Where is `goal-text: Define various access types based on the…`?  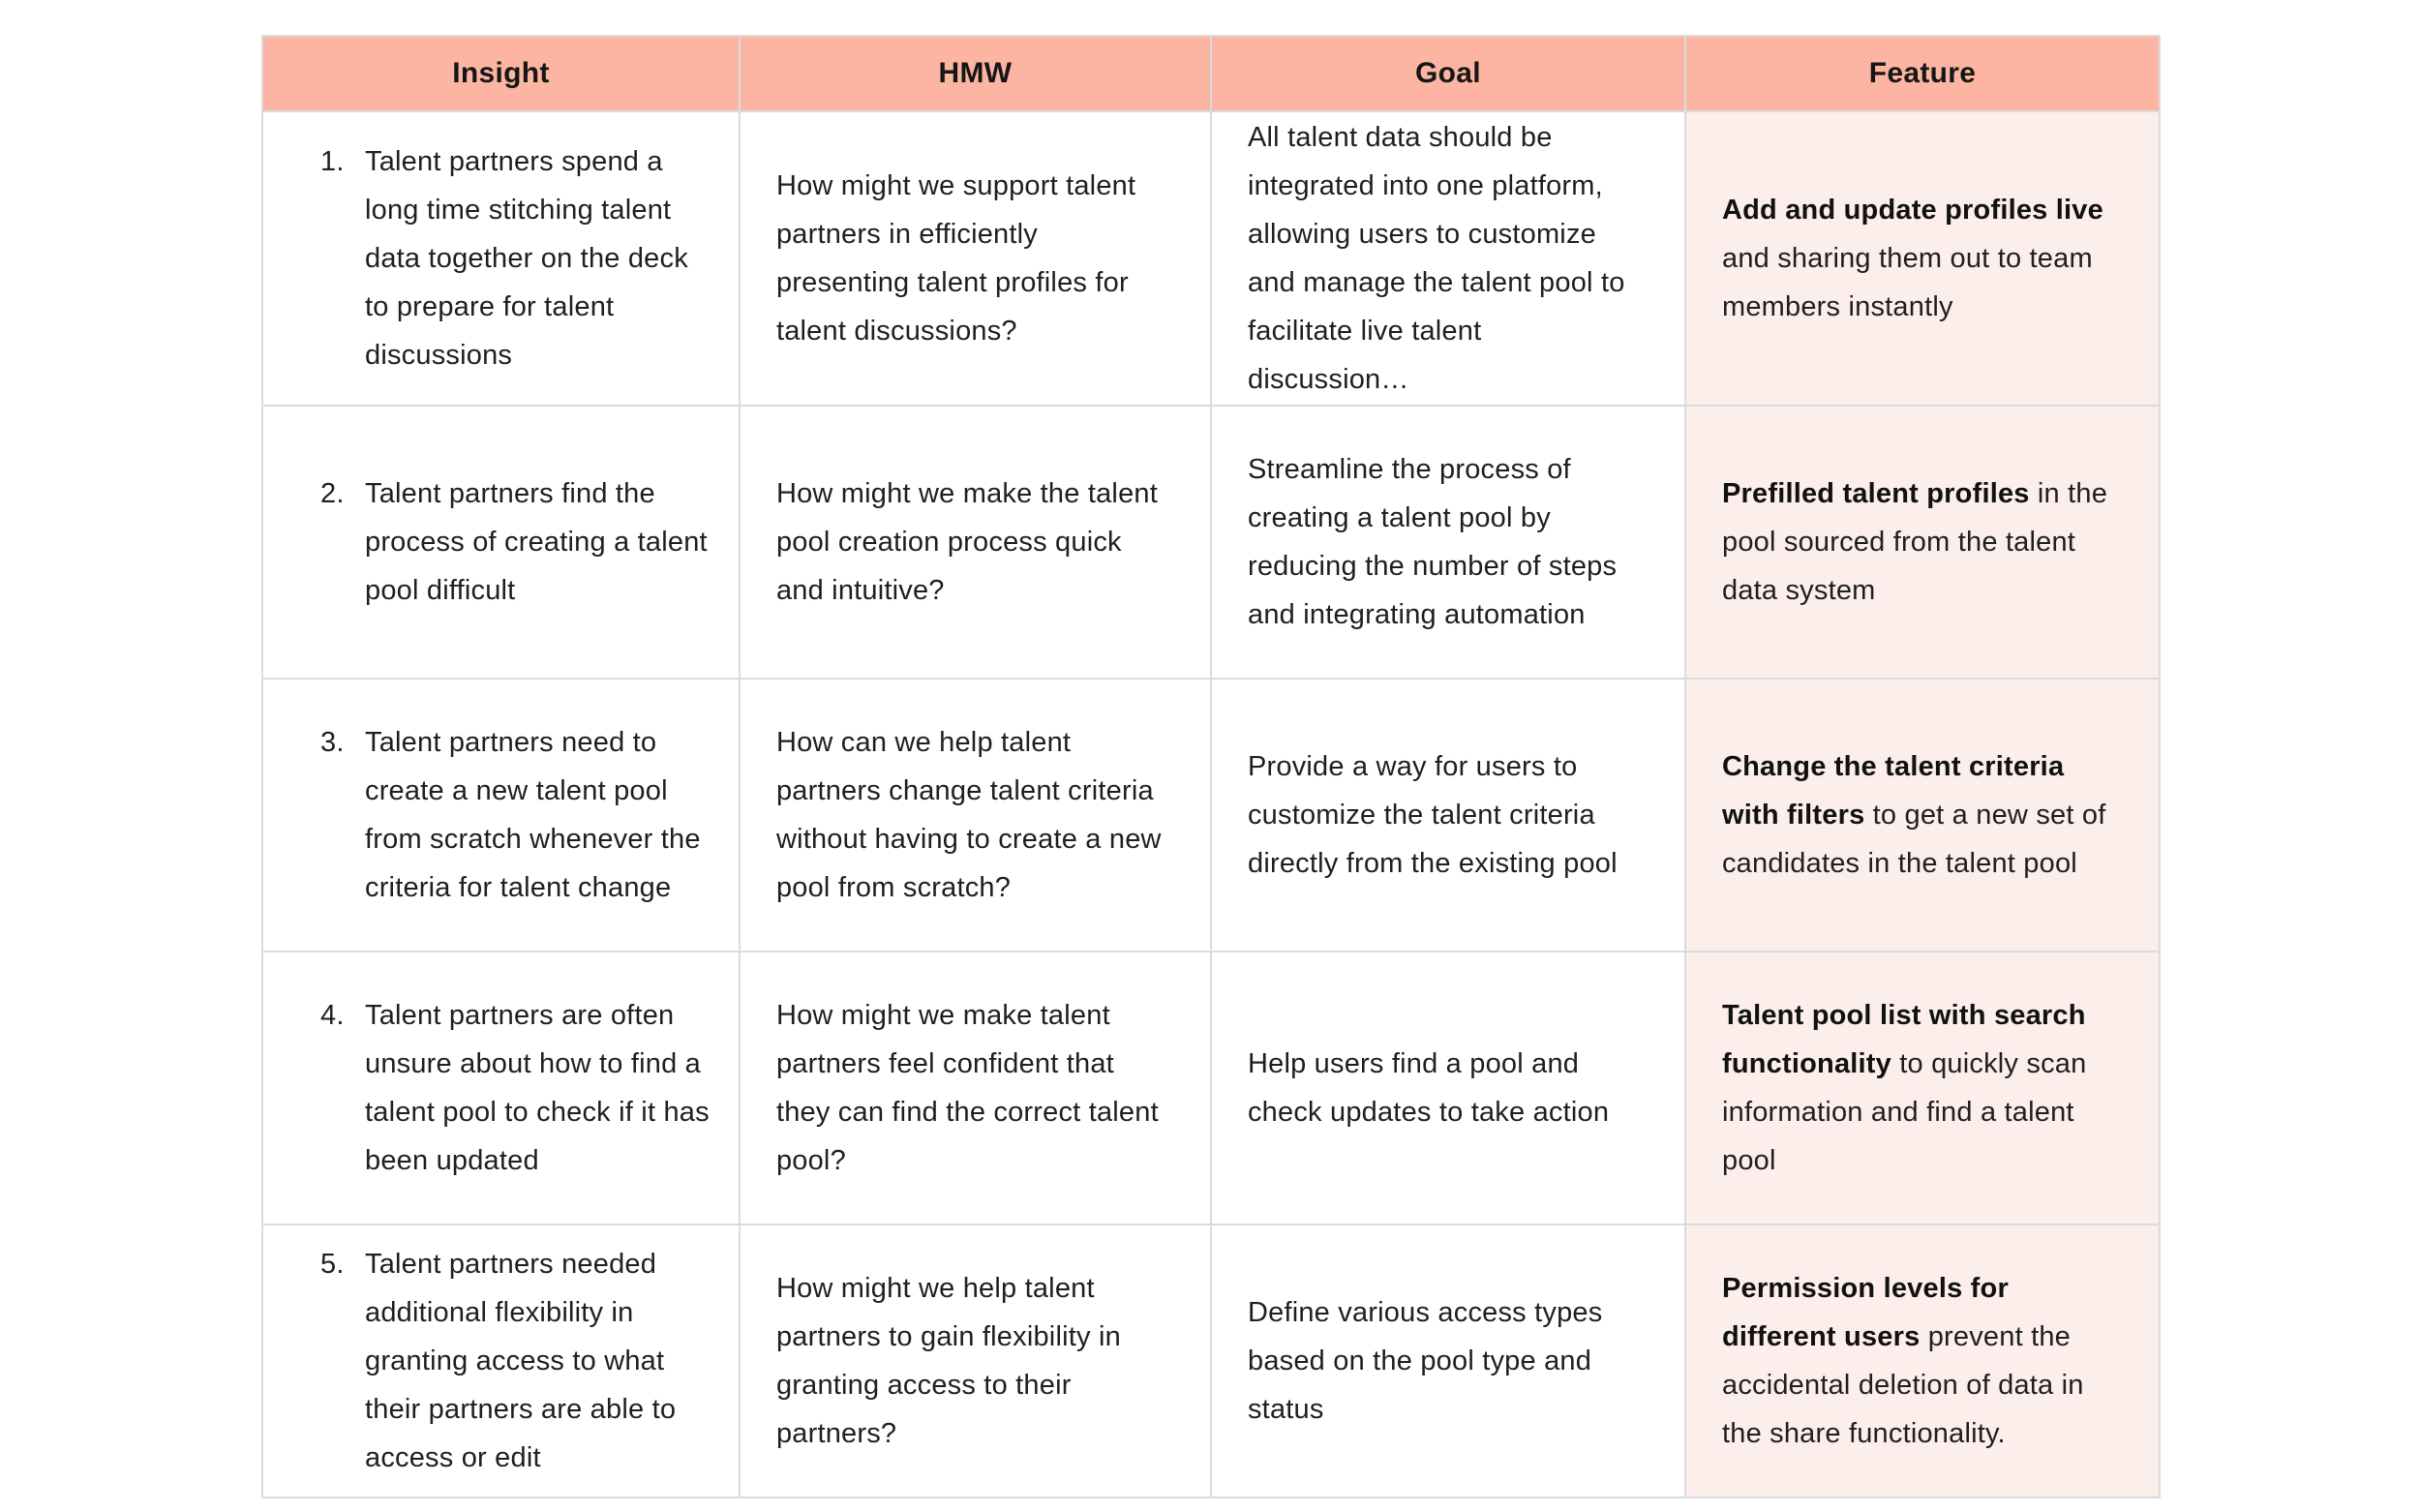 goal-text: Define various access types based on the… is located at coordinates (1425, 1361).